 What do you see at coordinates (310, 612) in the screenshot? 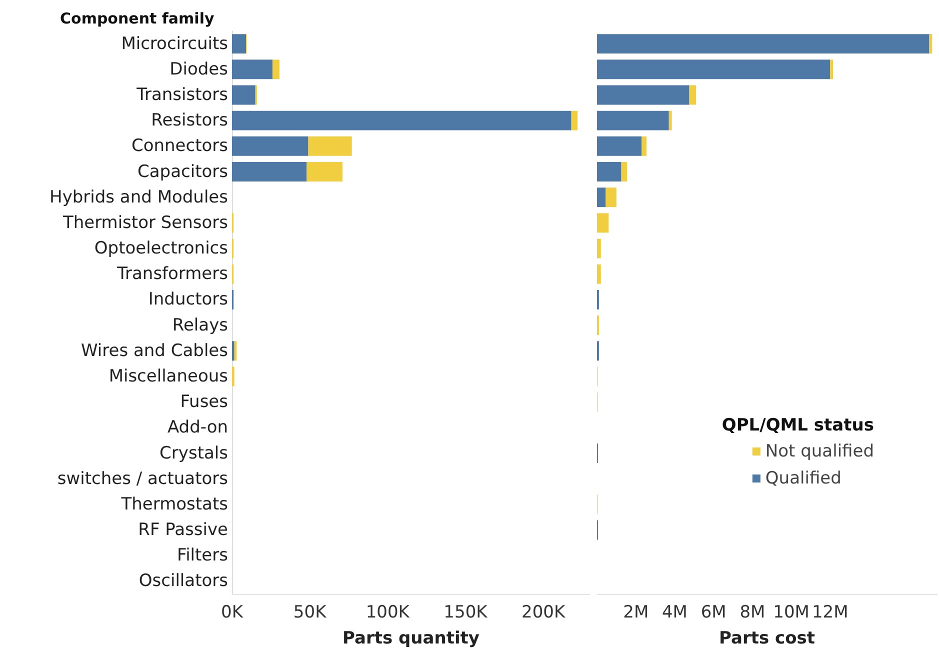
I see `x-tick-label: 50K` at bounding box center [310, 612].